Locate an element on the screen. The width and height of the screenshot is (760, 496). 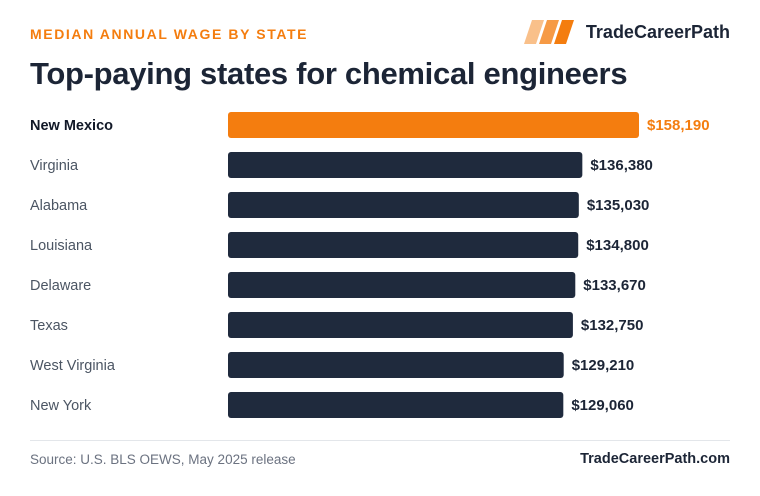
value-label: $158,190 is located at coordinates (678, 125).